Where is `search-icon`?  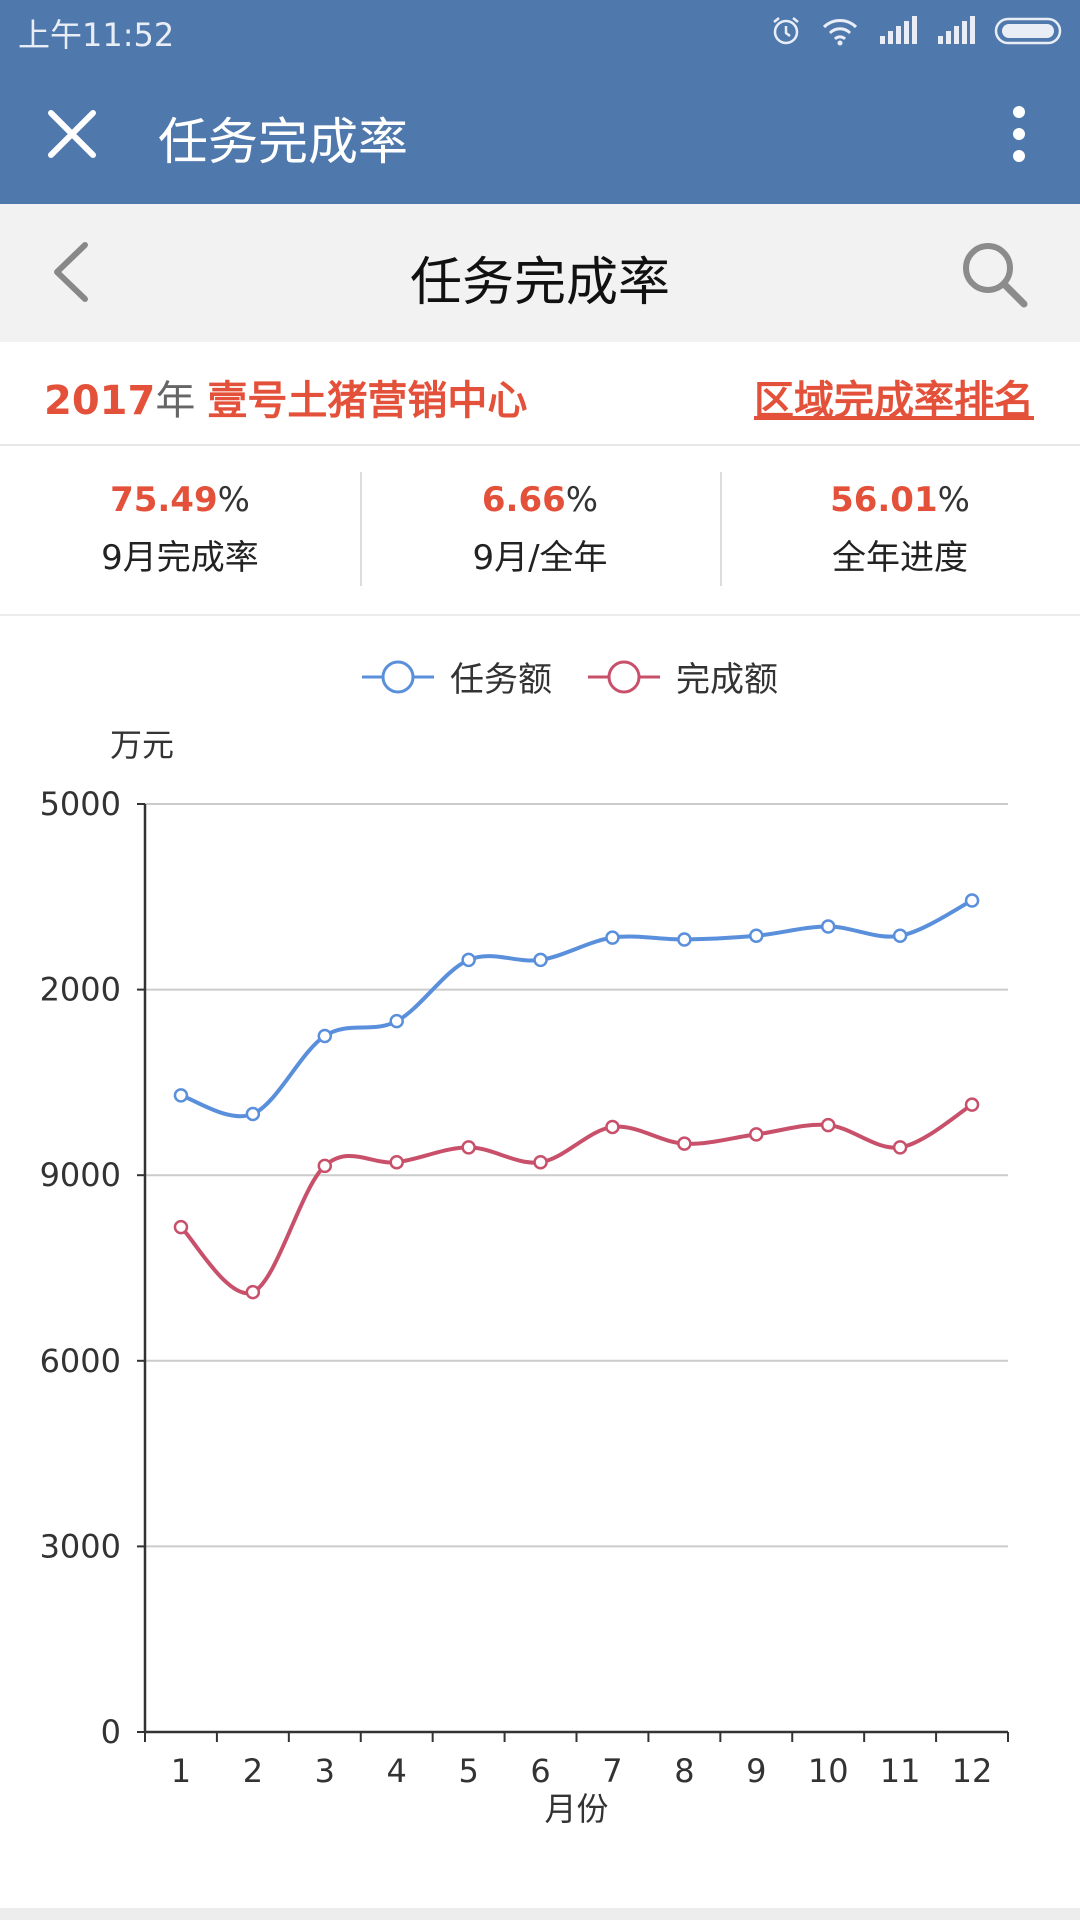
search-icon is located at coordinates (995, 275).